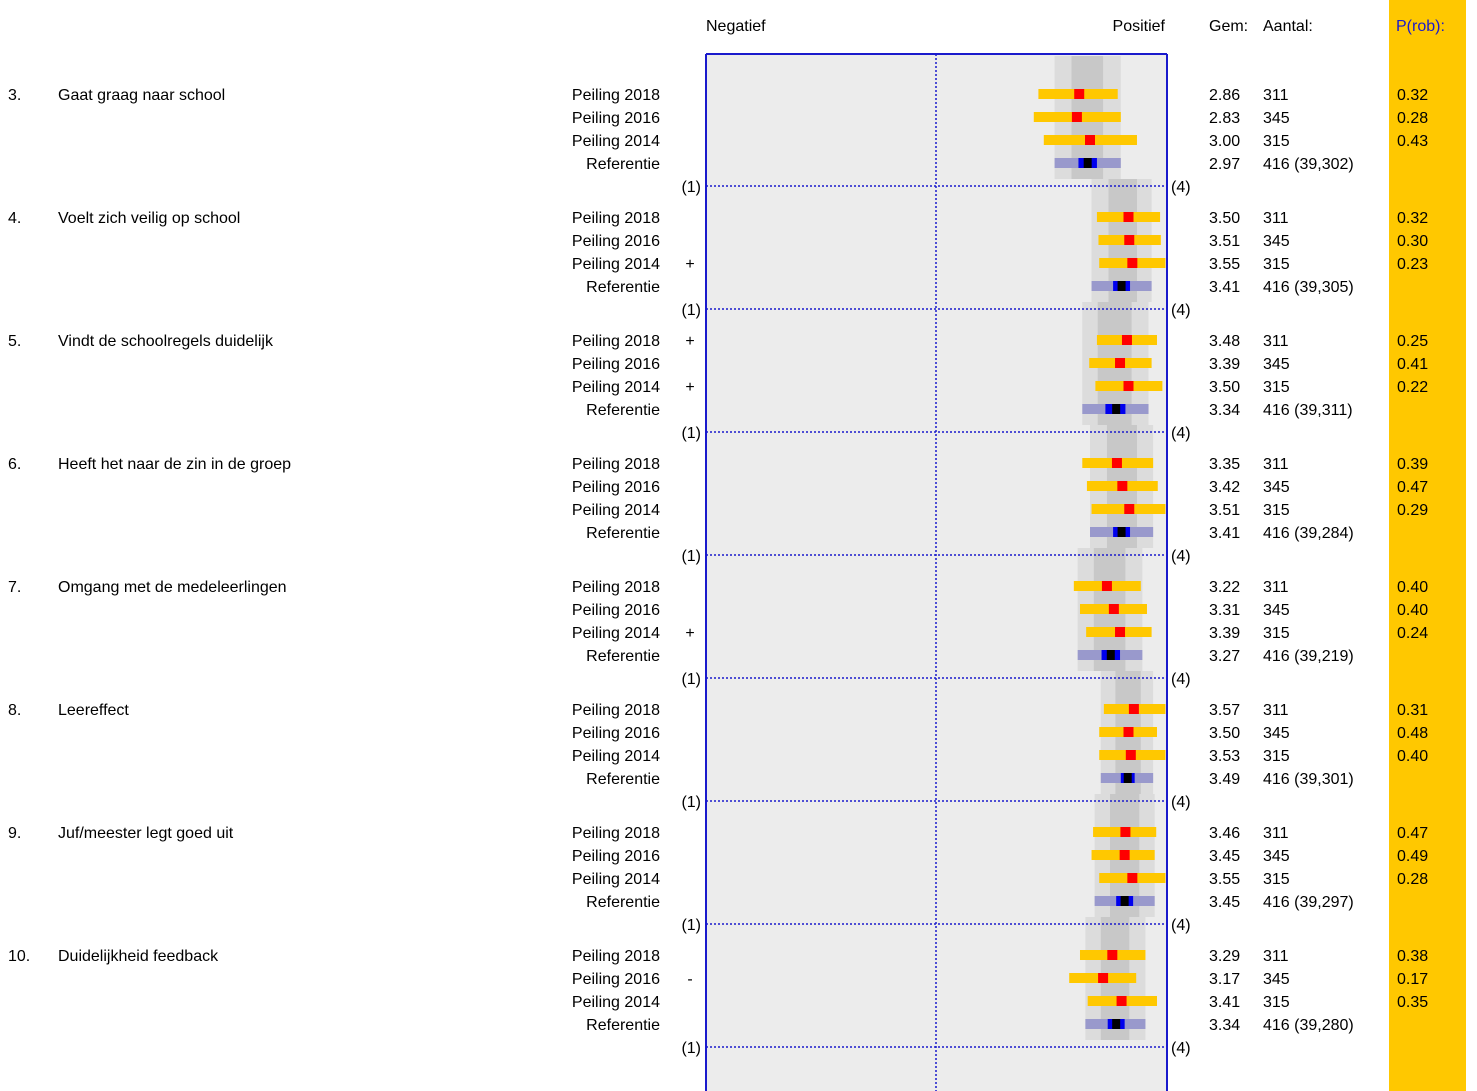  What do you see at coordinates (1412, 979) in the screenshot?
I see `row-prob: 0.17` at bounding box center [1412, 979].